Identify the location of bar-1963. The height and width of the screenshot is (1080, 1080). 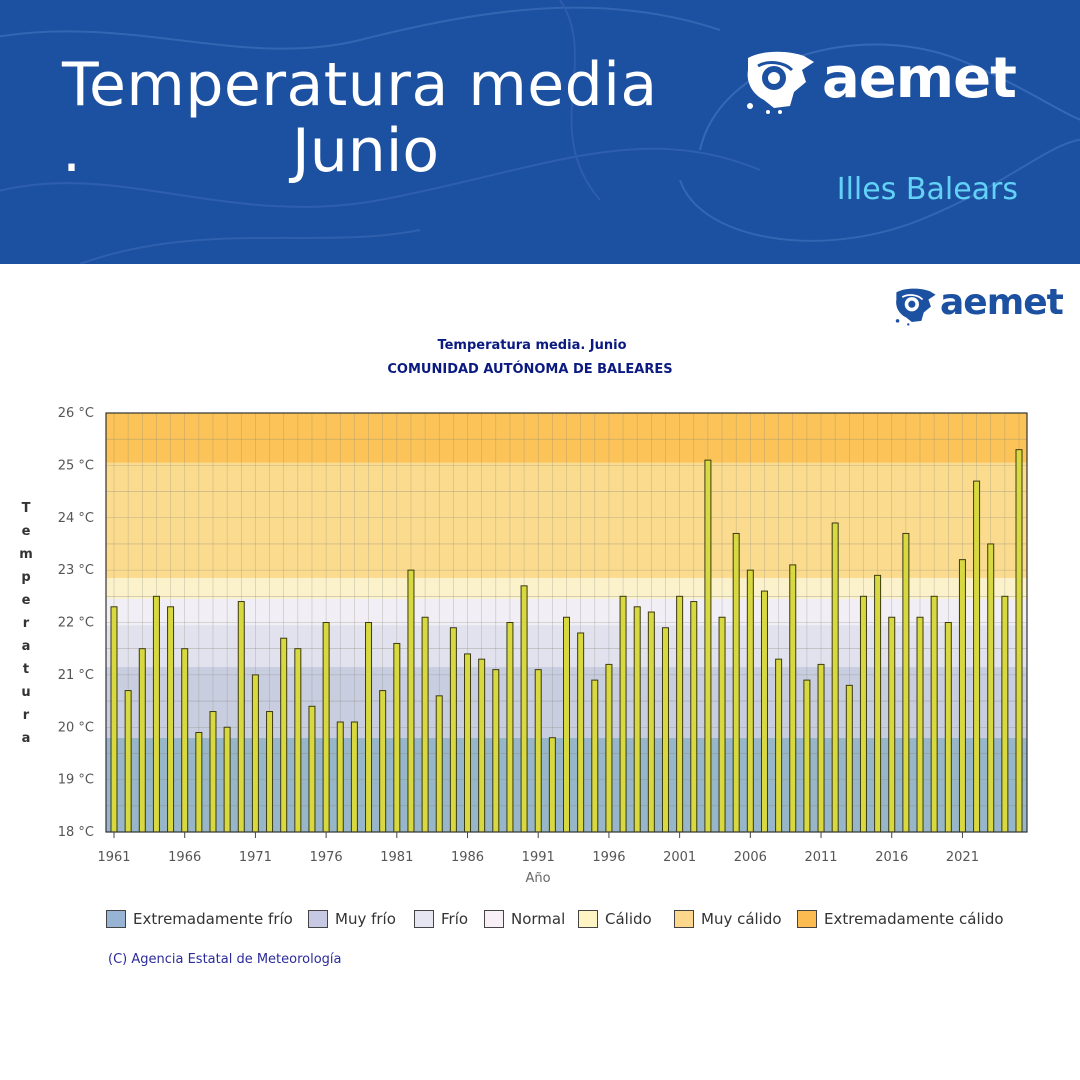
(142, 740).